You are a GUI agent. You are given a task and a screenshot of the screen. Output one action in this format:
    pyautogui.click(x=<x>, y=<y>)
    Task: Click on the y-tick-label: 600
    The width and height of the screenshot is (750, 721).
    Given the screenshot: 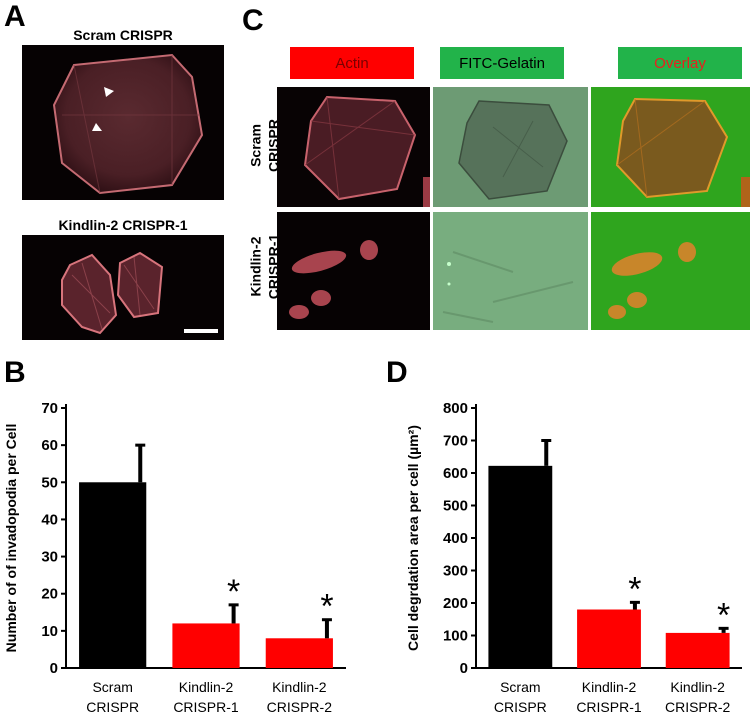 What is the action you would take?
    pyautogui.click(x=455, y=473)
    